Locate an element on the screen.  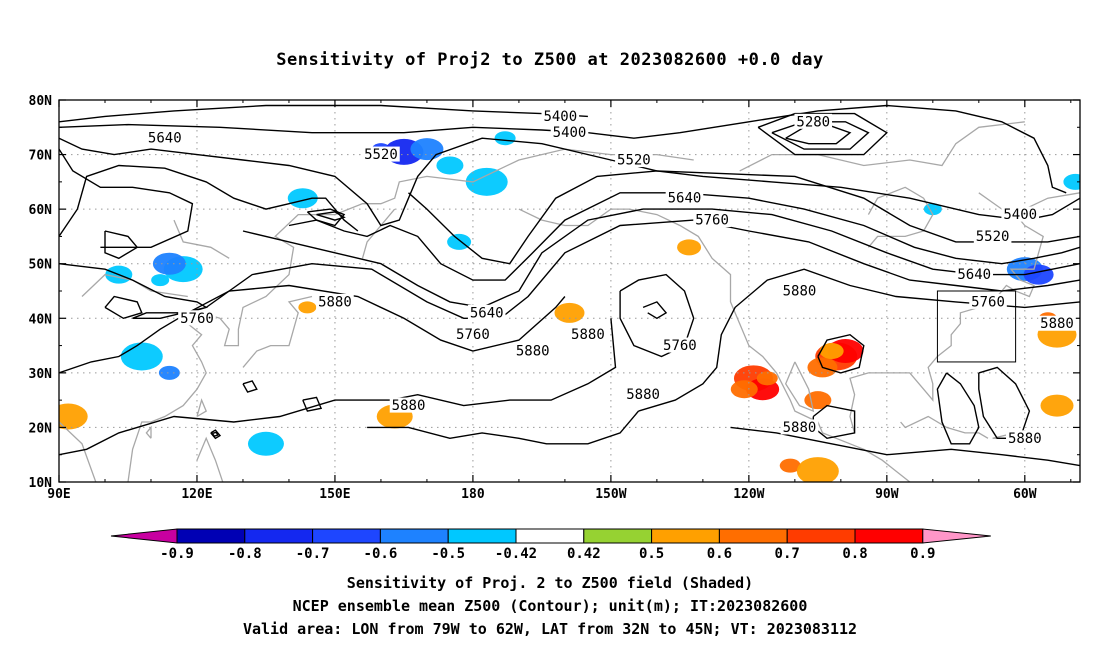
colorbar-label: -0.7 is located at coordinates (313, 554).